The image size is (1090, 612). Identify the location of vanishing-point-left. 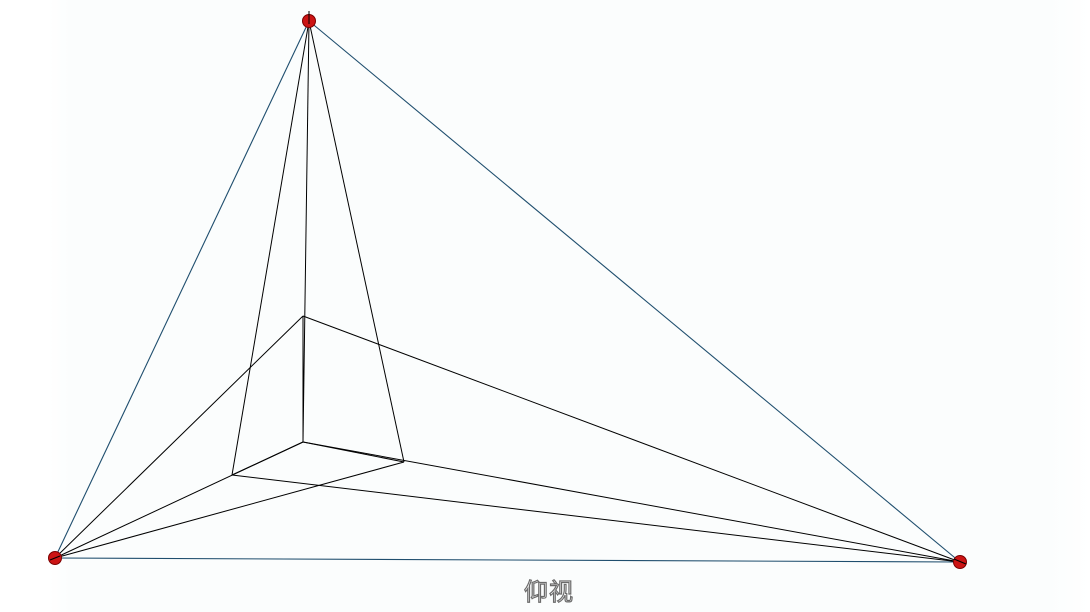
(55, 558).